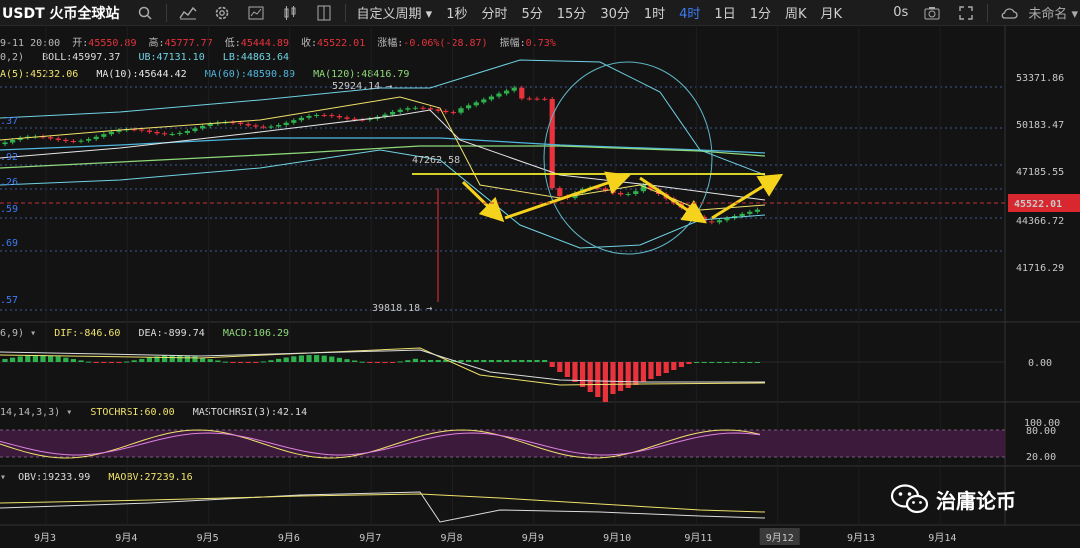  What do you see at coordinates (747, 196) in the screenshot?
I see `pattern-arrow` at bounding box center [747, 196].